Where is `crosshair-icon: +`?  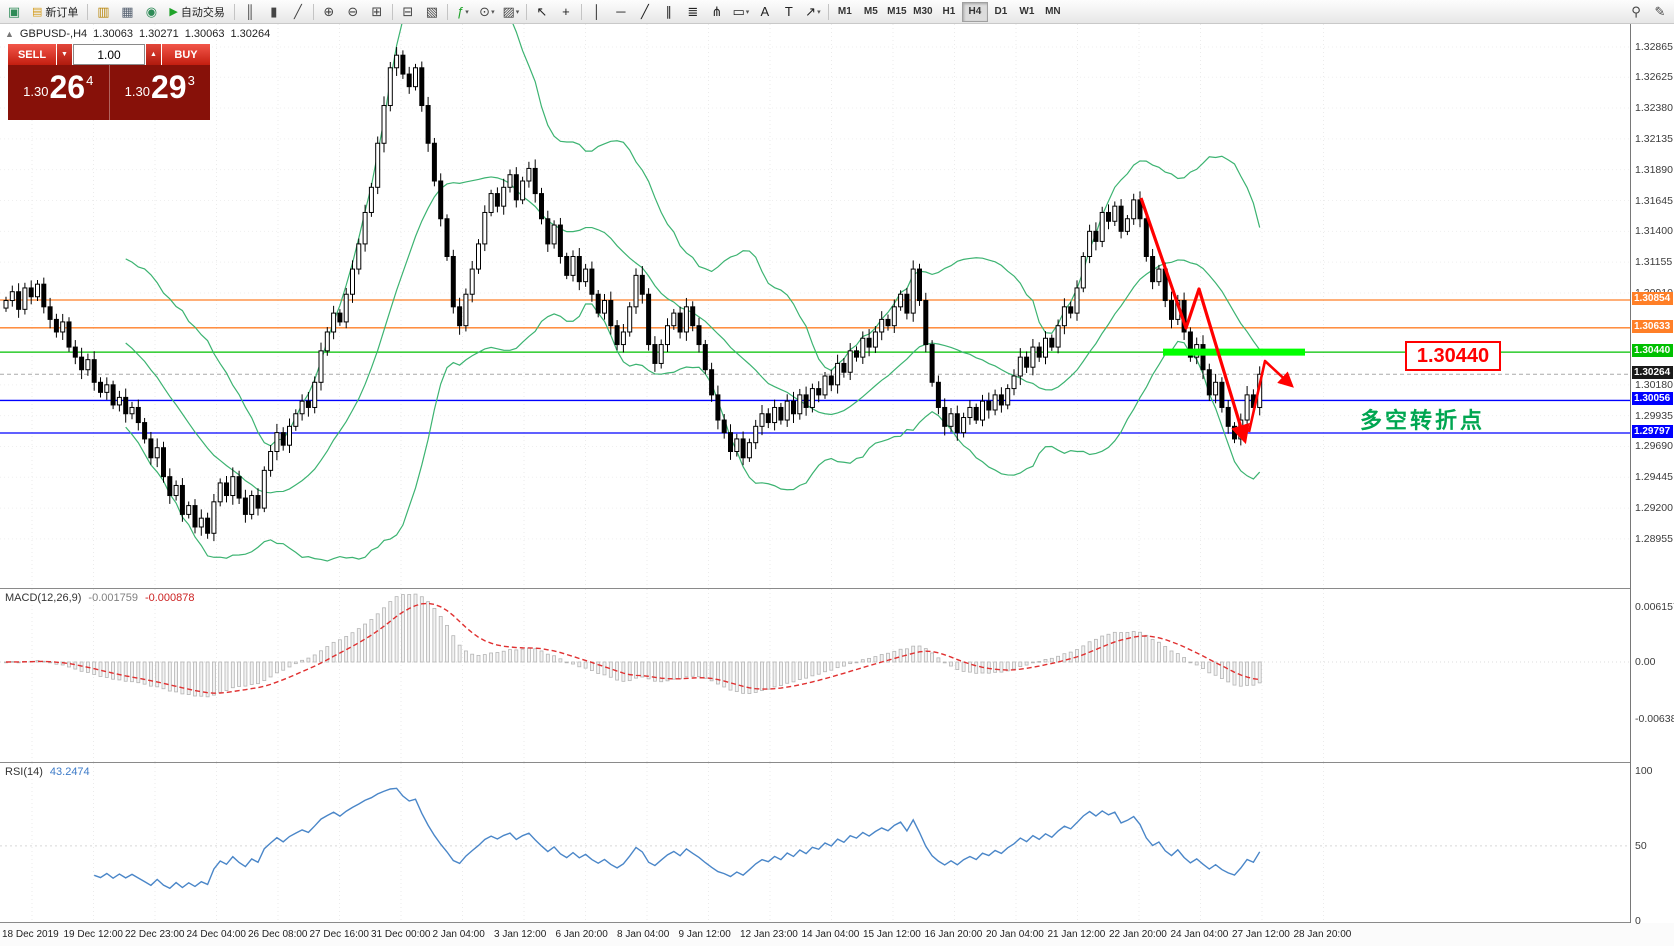
crosshair-icon: + is located at coordinates (566, 11).